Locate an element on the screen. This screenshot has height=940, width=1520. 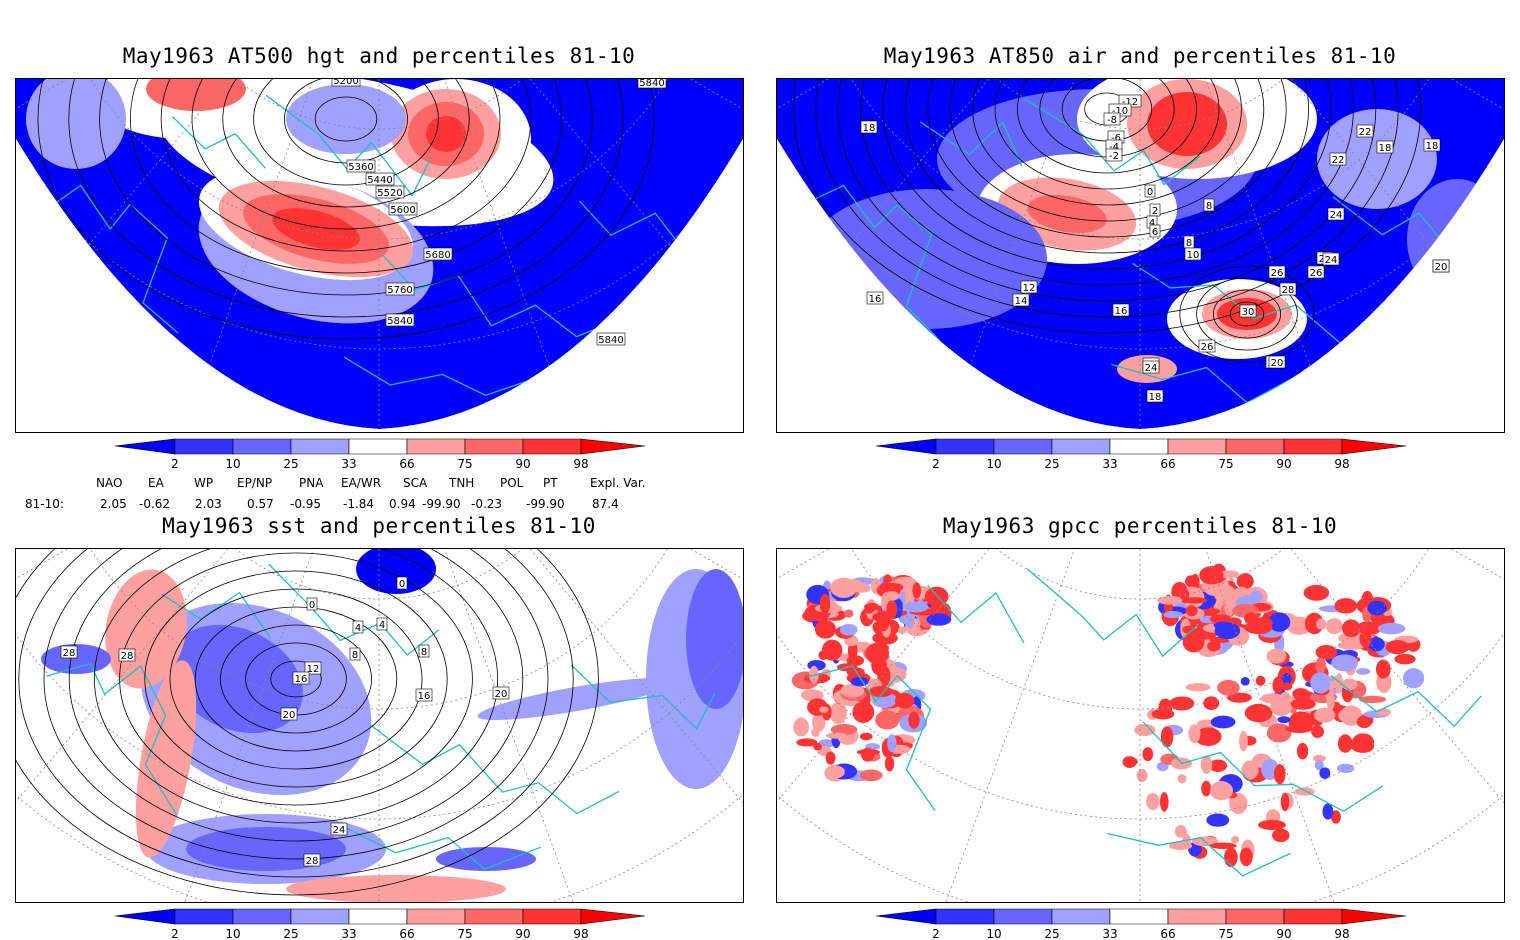
colorbar-tick-label: 25 is located at coordinates (290, 464).